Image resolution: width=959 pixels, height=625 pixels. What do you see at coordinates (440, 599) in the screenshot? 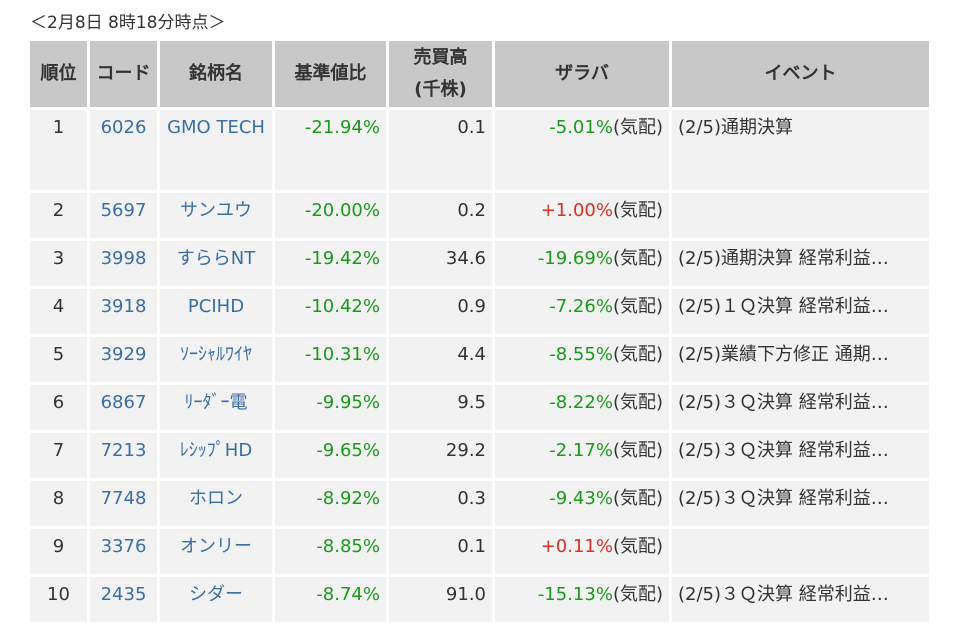
I see `cell-volume: 91.0` at bounding box center [440, 599].